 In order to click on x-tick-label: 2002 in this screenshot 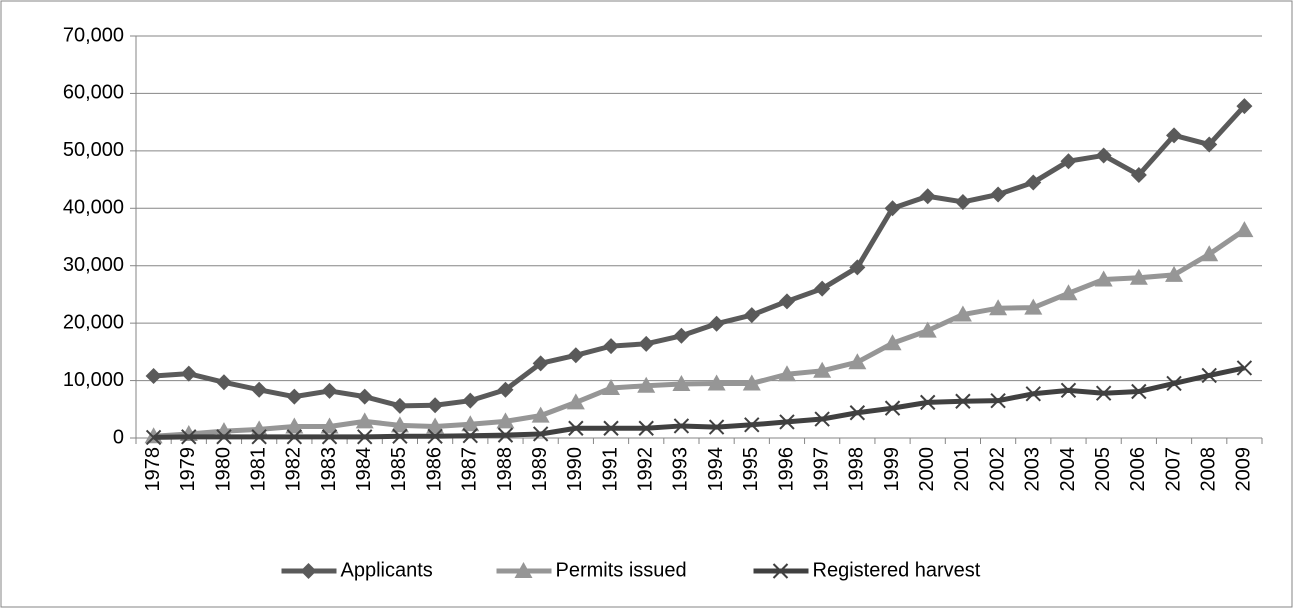, I will do `click(997, 469)`.